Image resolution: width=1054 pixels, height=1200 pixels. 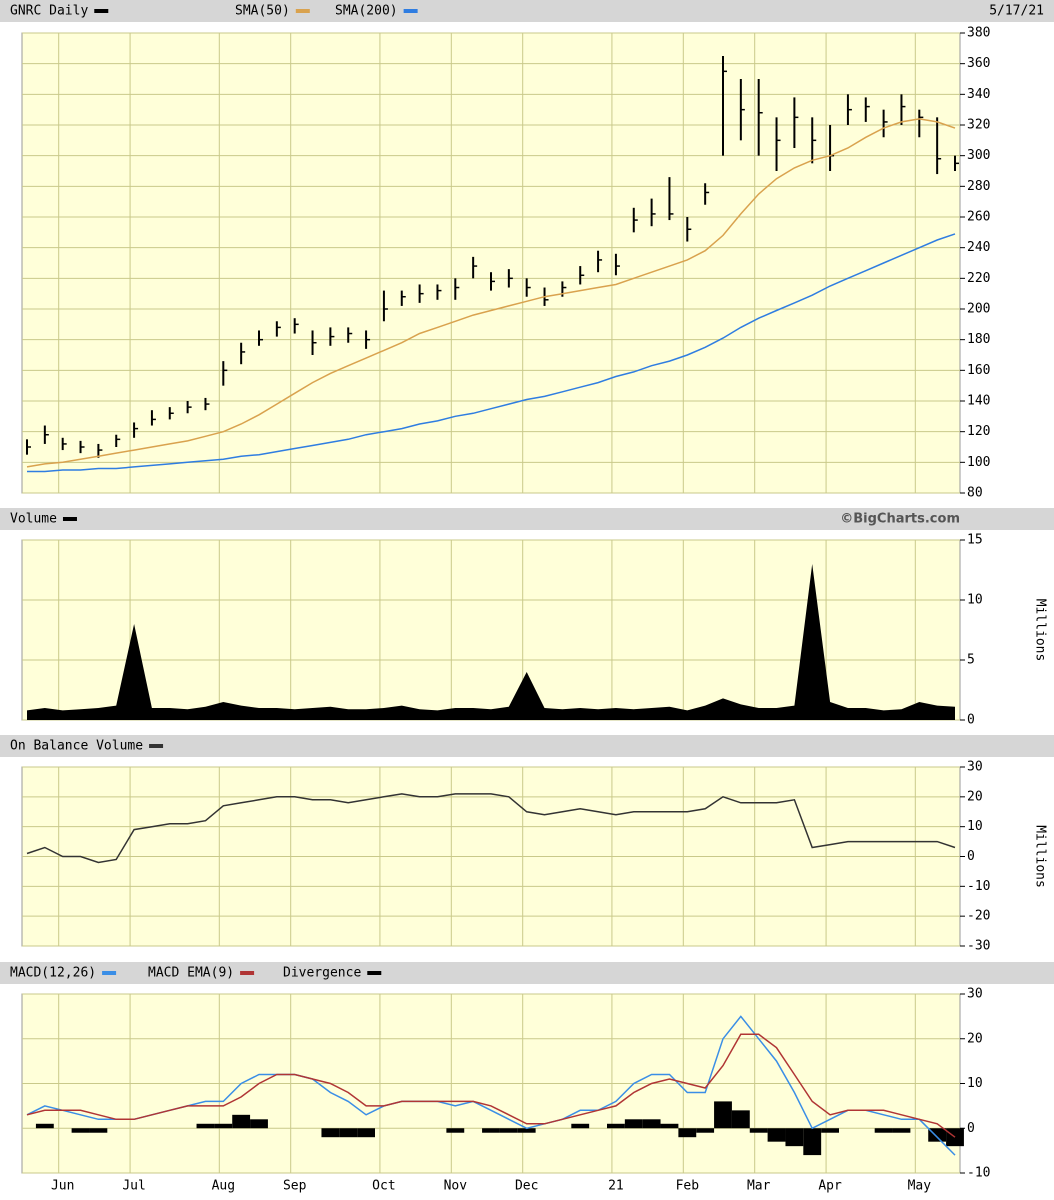 What do you see at coordinates (978, 33) in the screenshot?
I see `y-tick-label: 380` at bounding box center [978, 33].